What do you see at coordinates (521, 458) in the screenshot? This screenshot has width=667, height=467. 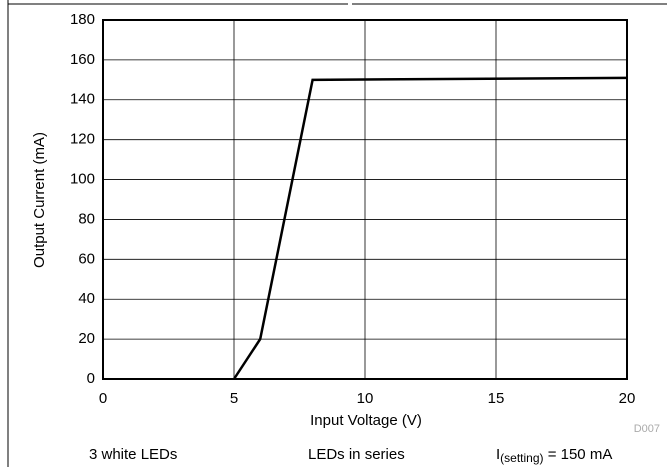 I see `setting-sub: (setting)` at bounding box center [521, 458].